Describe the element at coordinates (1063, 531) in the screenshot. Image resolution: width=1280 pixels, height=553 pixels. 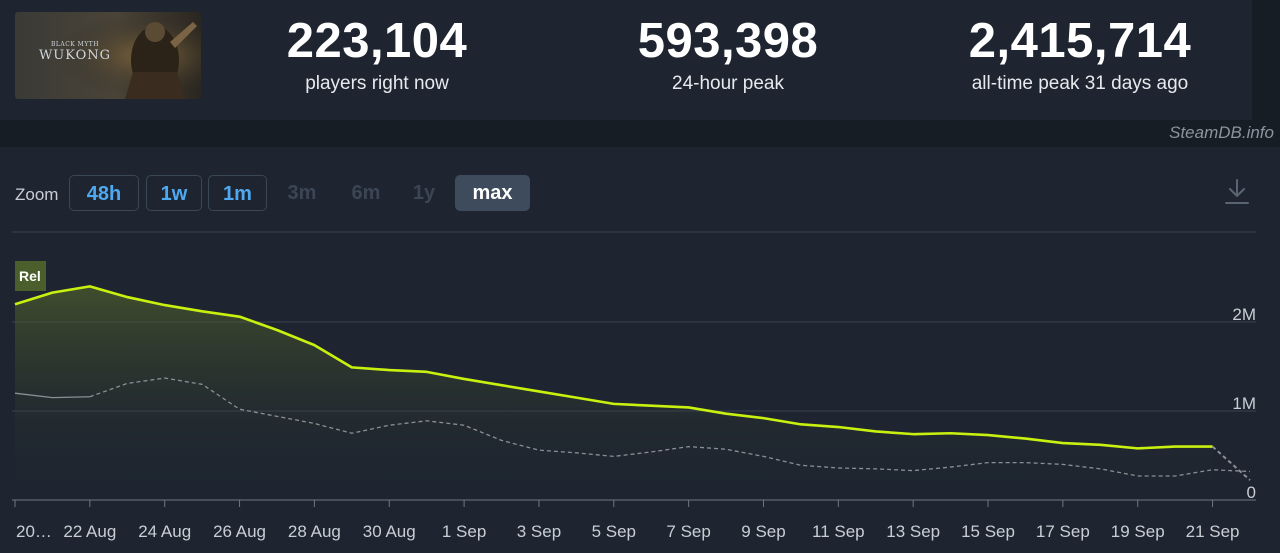
I see `x-tick-label: 17 Sep` at that location.